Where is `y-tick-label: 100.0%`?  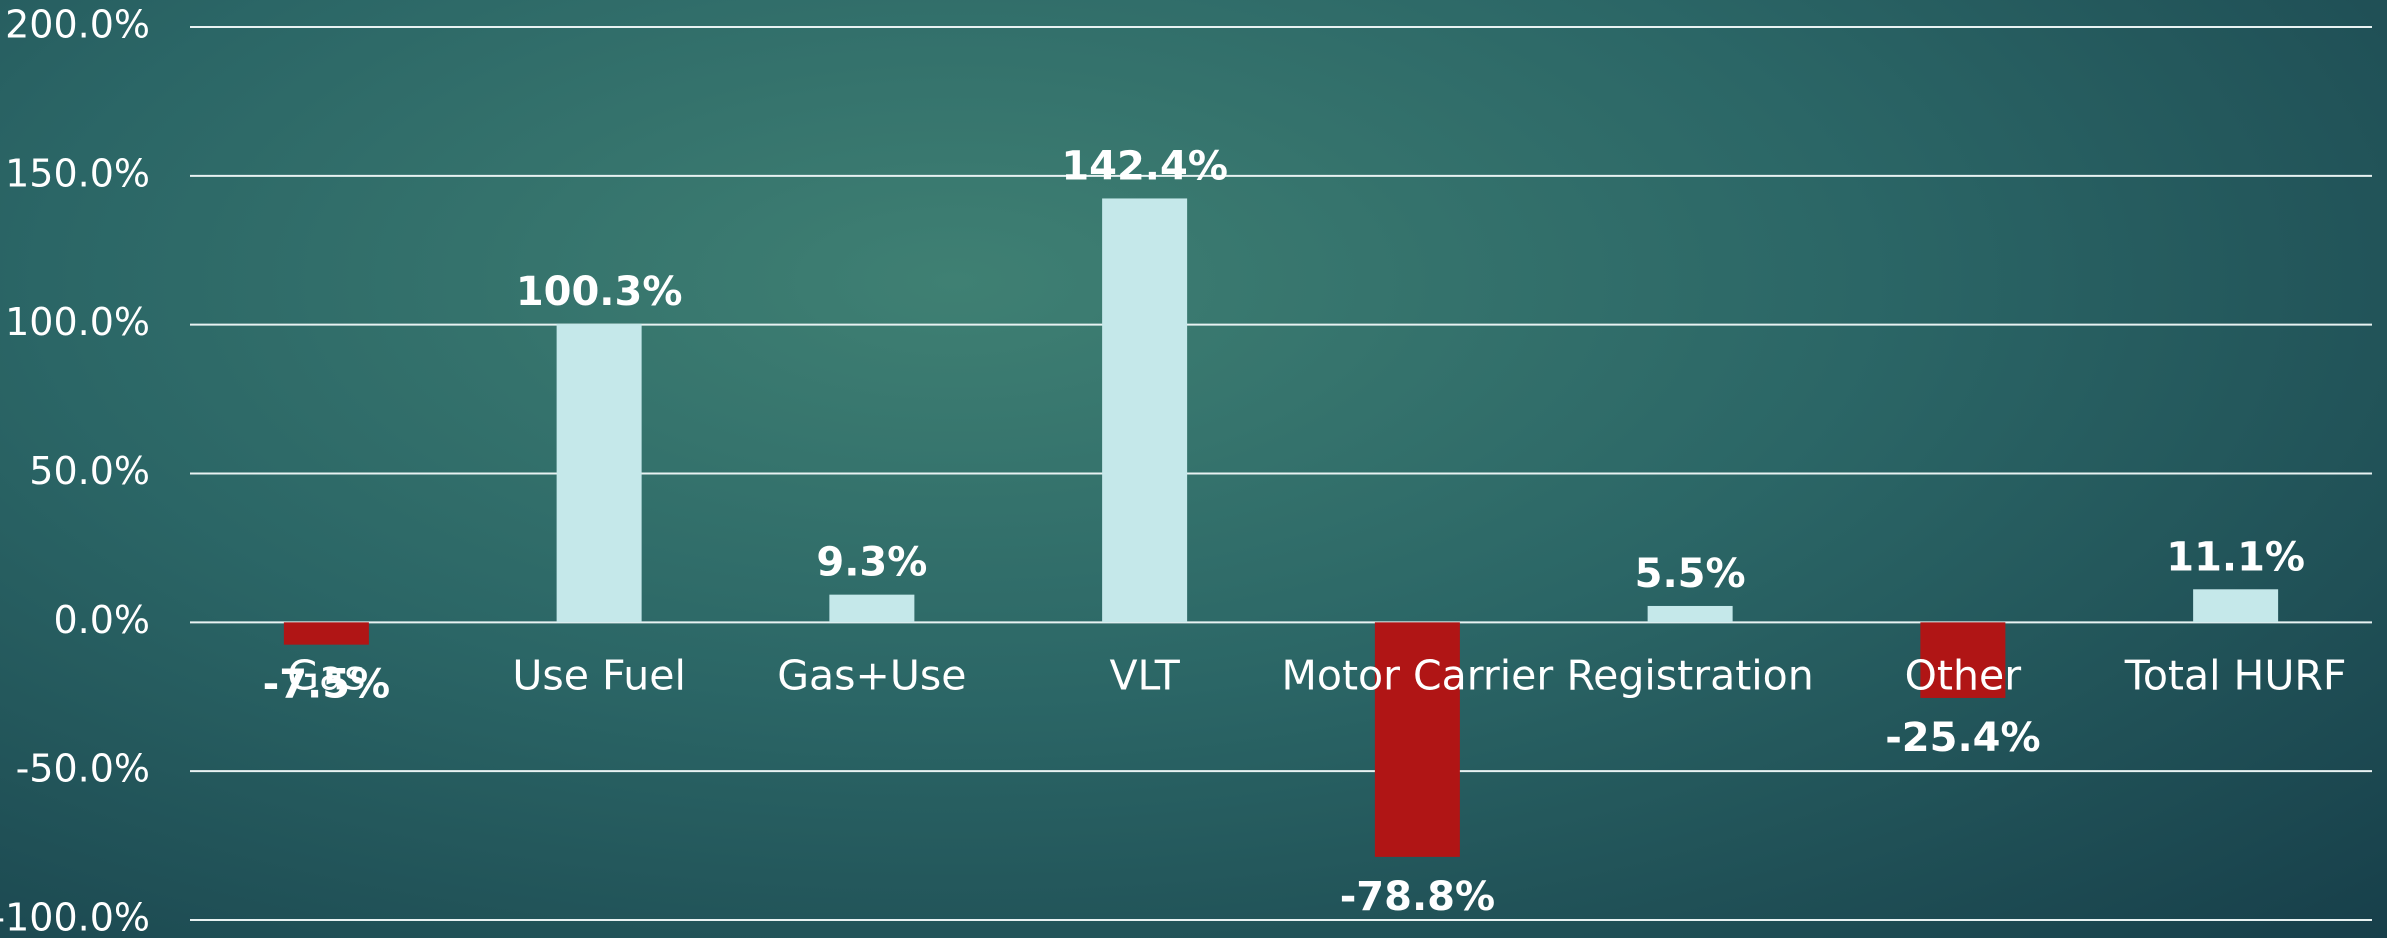
y-tick-label: 100.0% is located at coordinates (77, 322).